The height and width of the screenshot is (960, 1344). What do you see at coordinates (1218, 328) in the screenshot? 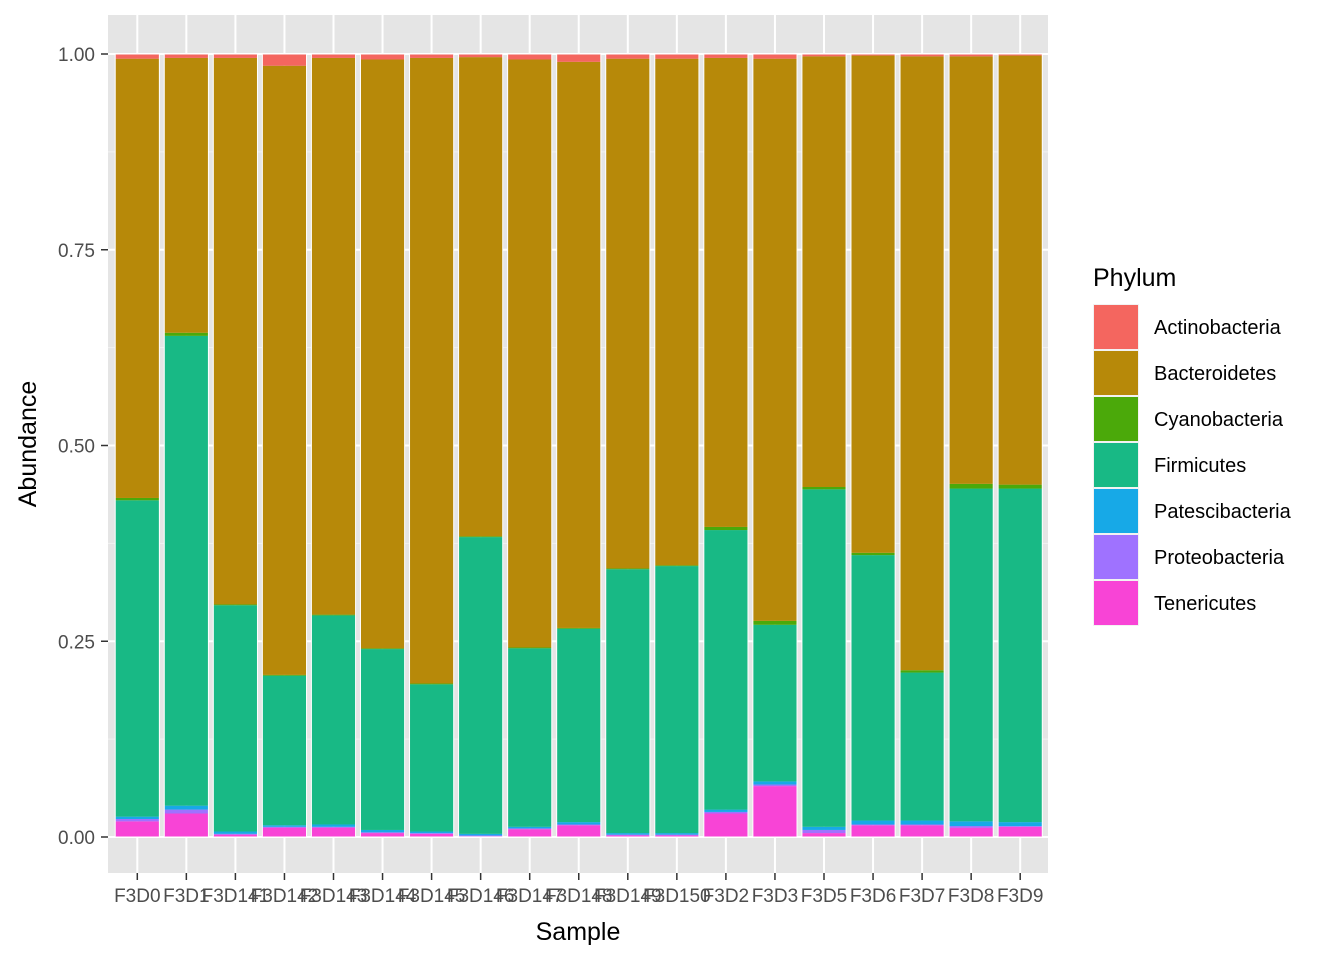
I see `legend-label: Actinobacteria` at bounding box center [1218, 328].